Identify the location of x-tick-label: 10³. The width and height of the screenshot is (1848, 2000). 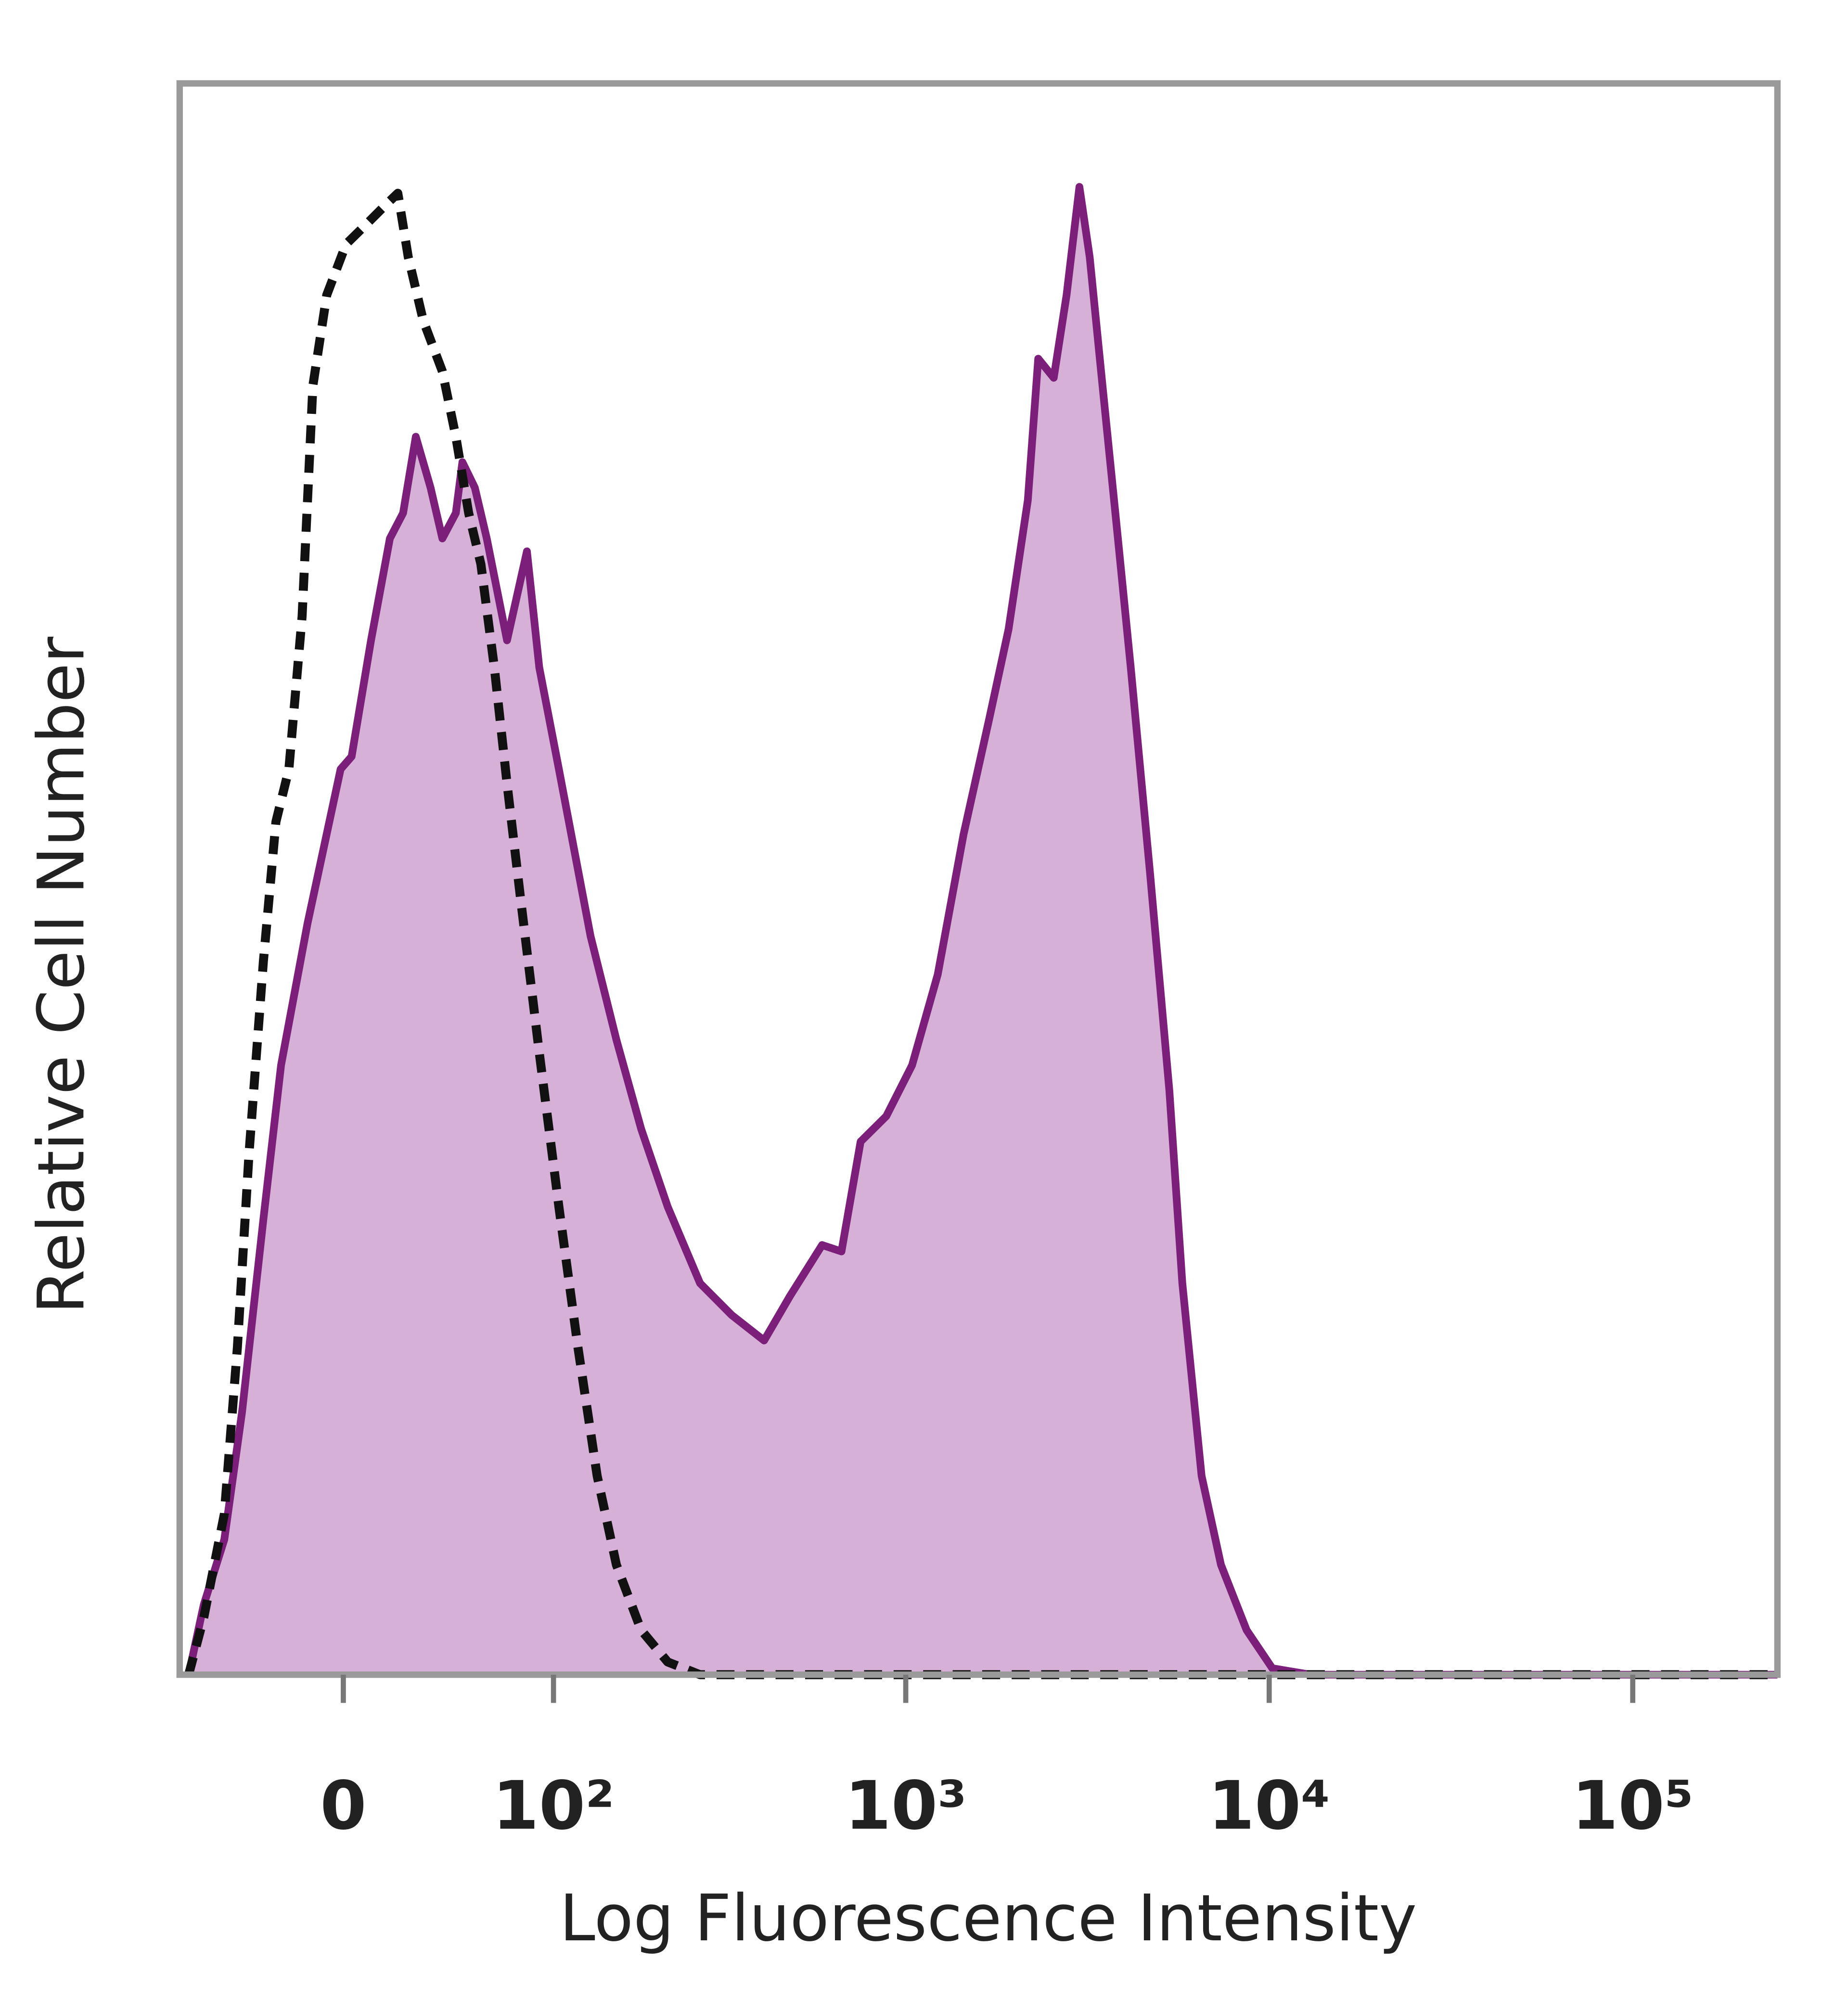
(906, 1806).